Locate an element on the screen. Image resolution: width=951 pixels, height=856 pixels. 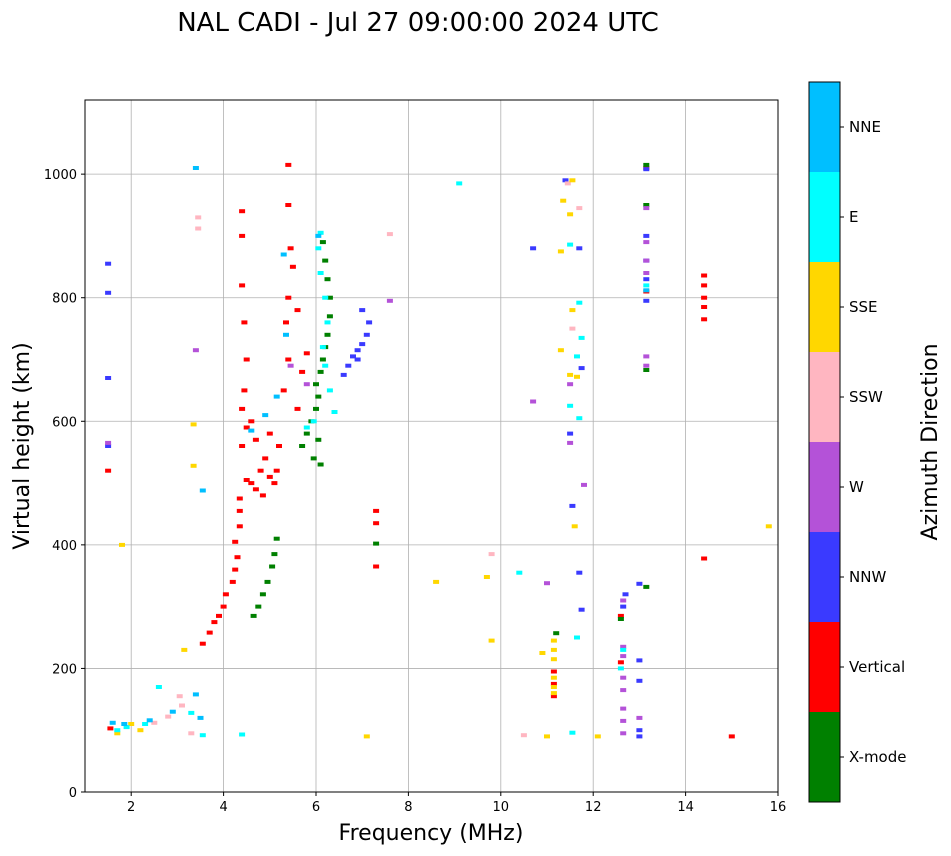
x-tick-label: 4 is located at coordinates (223, 807).